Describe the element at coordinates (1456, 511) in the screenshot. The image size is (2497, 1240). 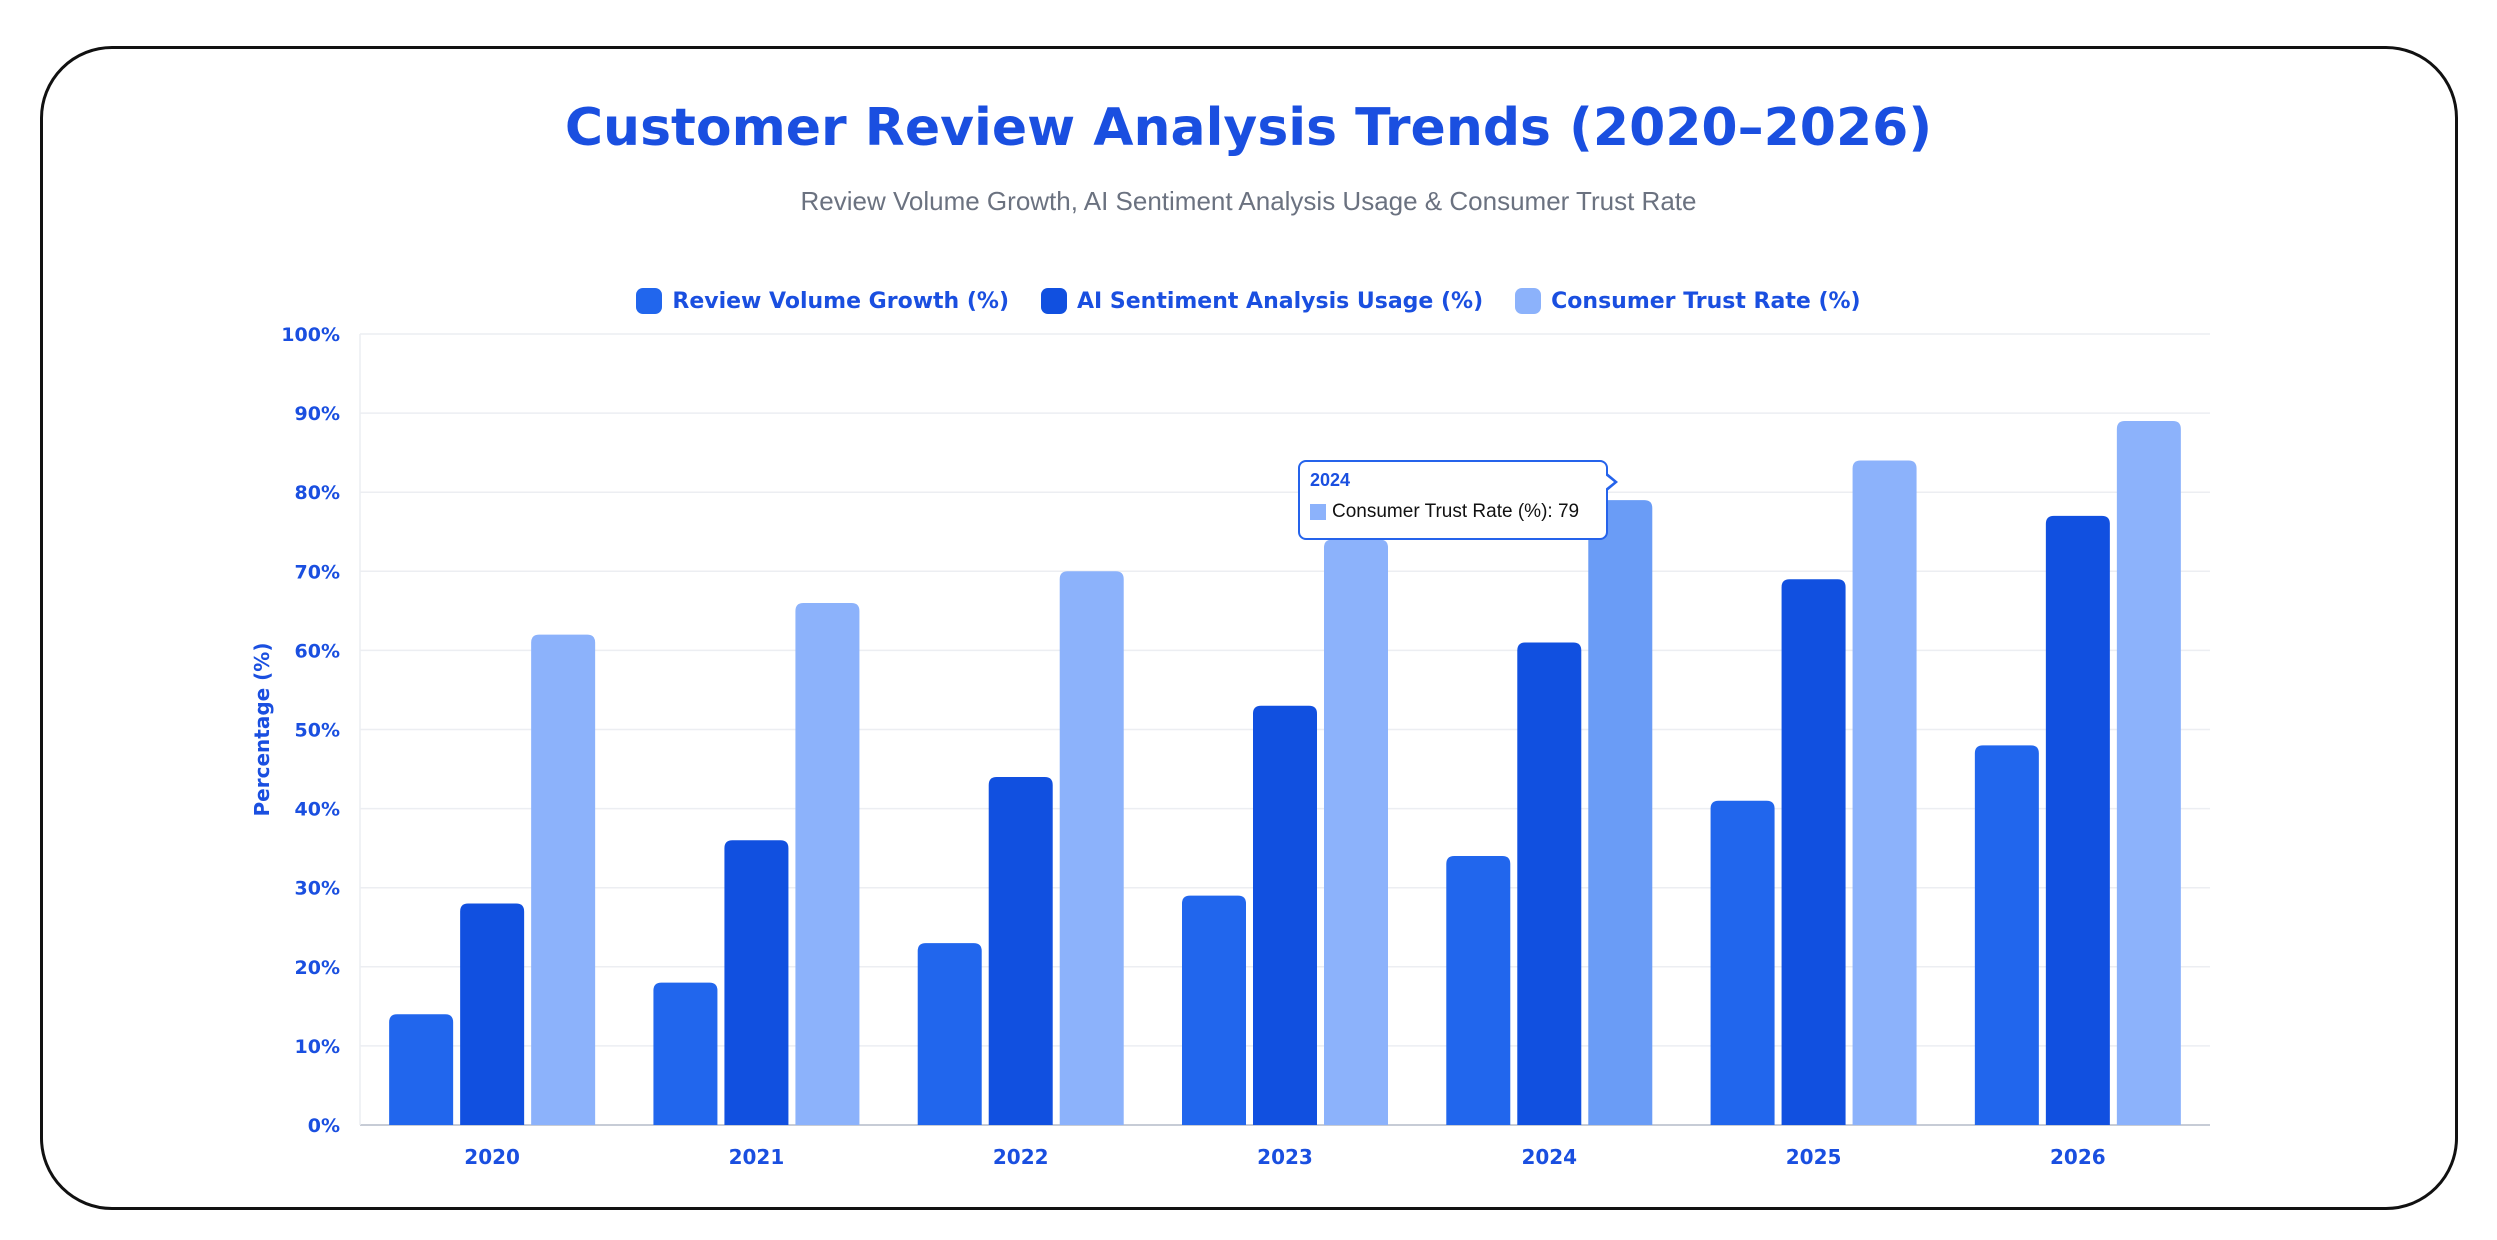
I see `tooltip-text: Consumer Trust Rate (%): 79` at that location.